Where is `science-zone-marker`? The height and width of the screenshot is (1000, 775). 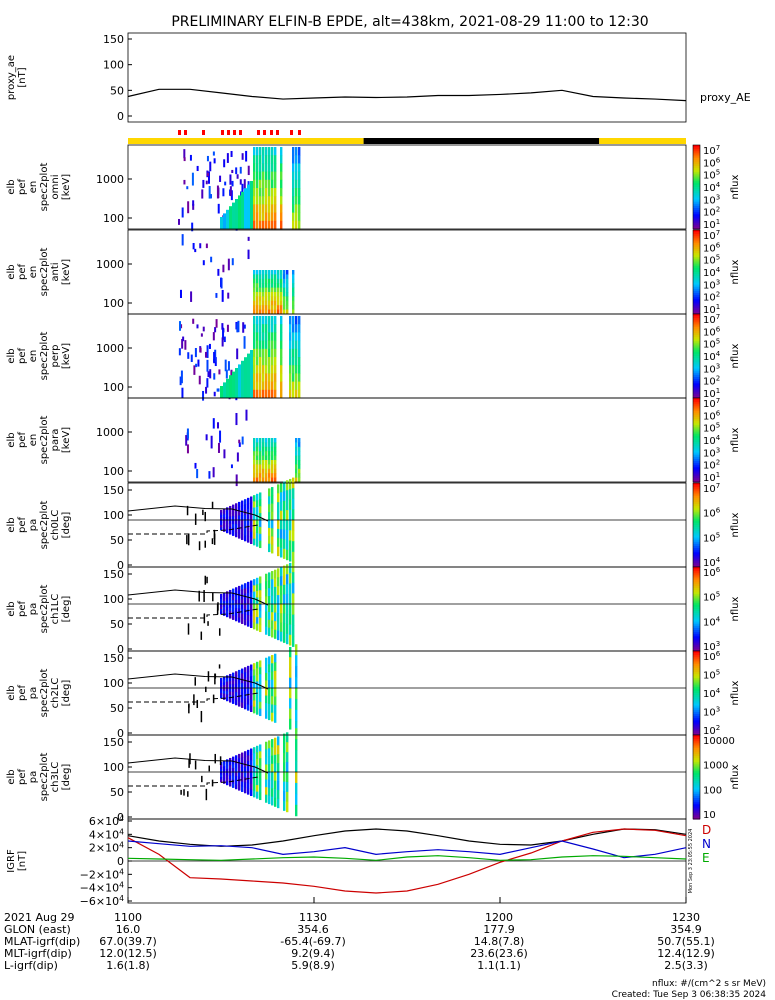
science-zone-marker is located at coordinates (185, 132).